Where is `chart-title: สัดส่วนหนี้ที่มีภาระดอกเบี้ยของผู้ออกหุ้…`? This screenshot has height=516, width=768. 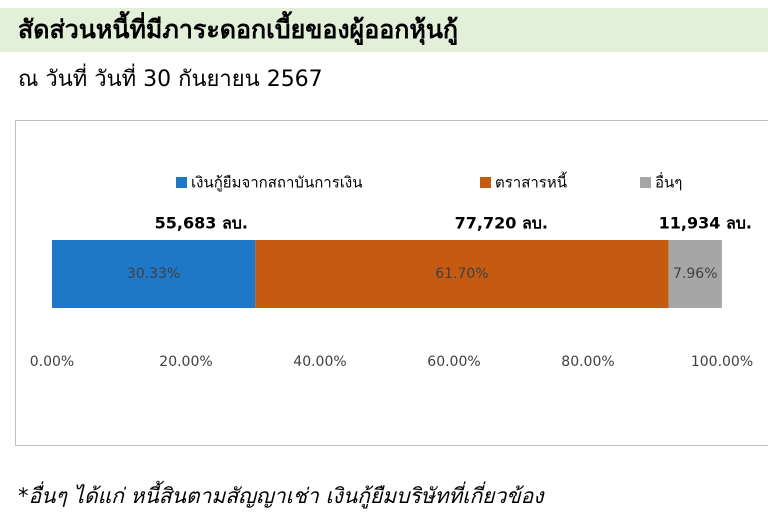
chart-title: สัดส่วนหนี้ที่มีภาระดอกเบี้ยของผู้ออกหุ้… is located at coordinates (238, 28).